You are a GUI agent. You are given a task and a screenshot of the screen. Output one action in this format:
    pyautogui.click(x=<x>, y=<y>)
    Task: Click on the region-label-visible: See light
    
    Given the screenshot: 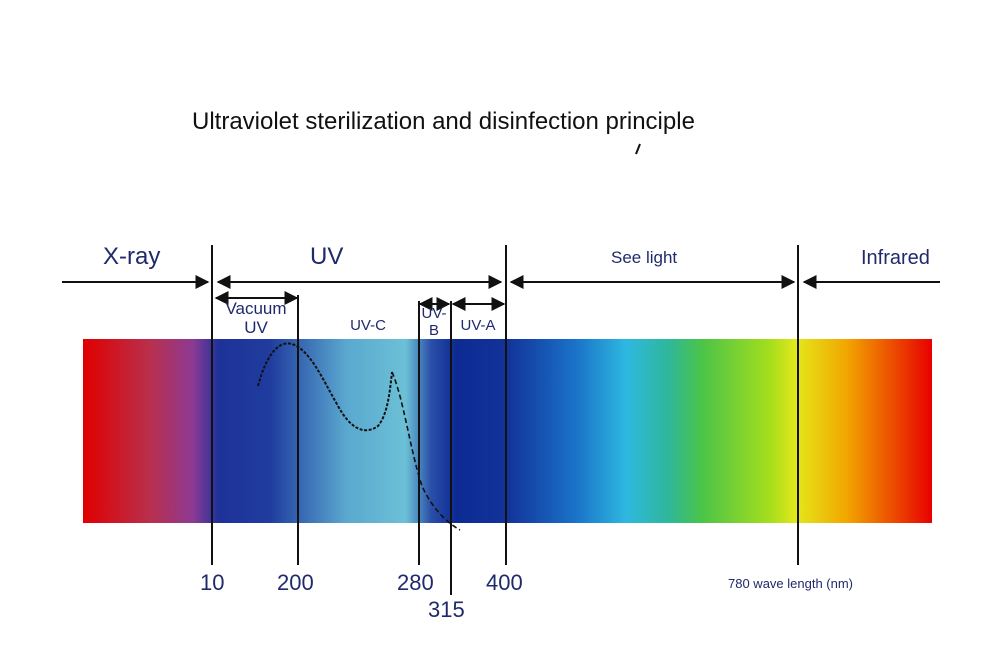 What is the action you would take?
    pyautogui.click(x=644, y=257)
    